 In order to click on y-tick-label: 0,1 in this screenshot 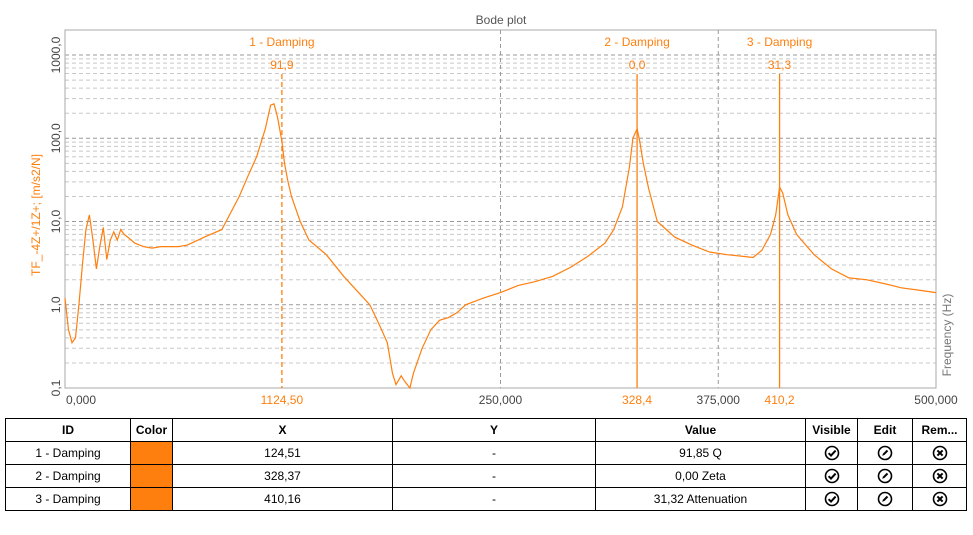, I will do `click(56, 387)`.